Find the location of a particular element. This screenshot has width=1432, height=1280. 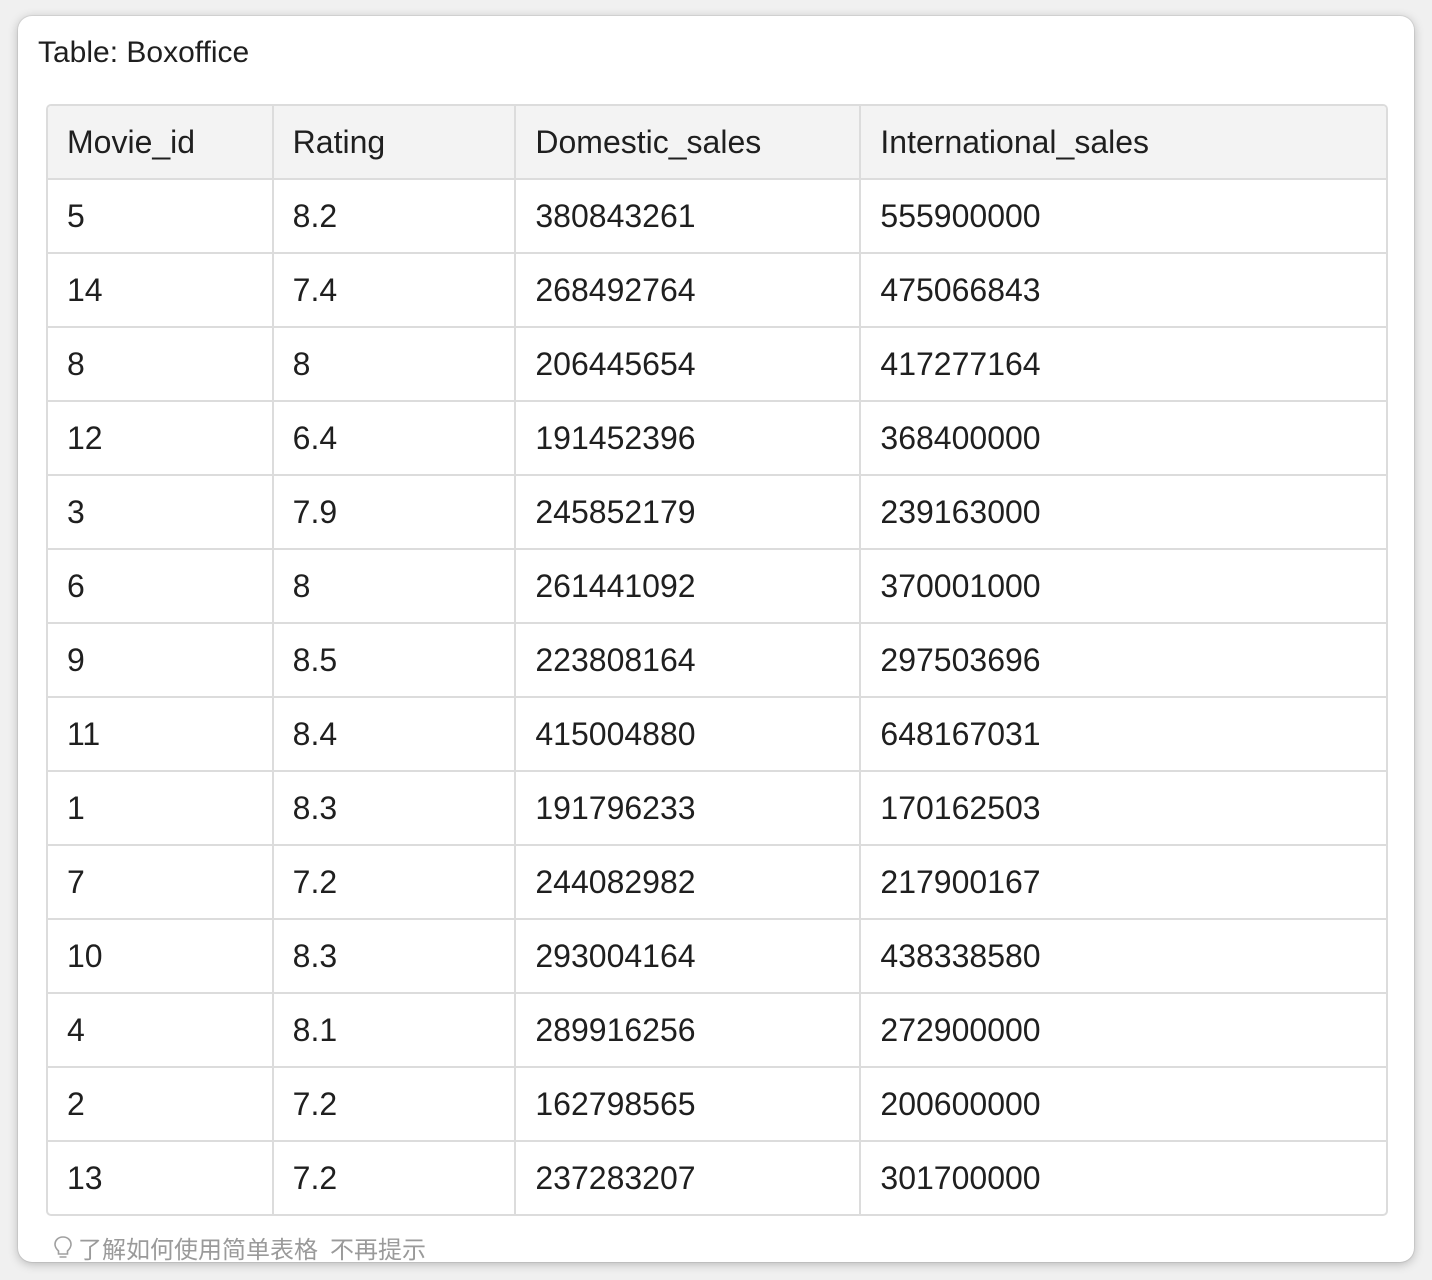

cell-domestic-sales: 206445654 is located at coordinates (688, 364).